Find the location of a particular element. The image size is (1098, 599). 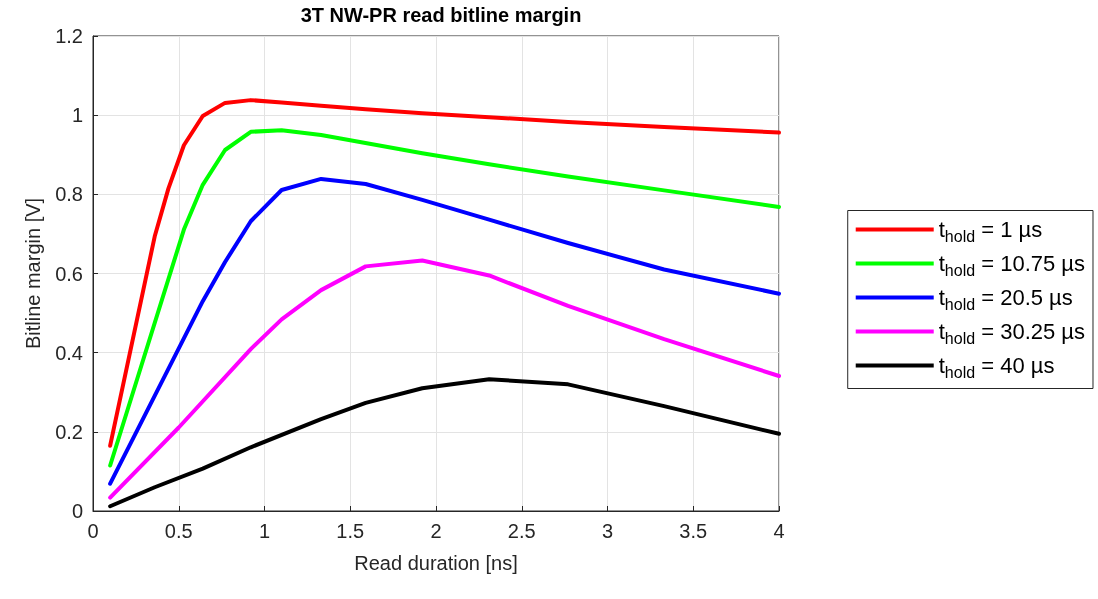

line-series is located at coordinates (444, 443).